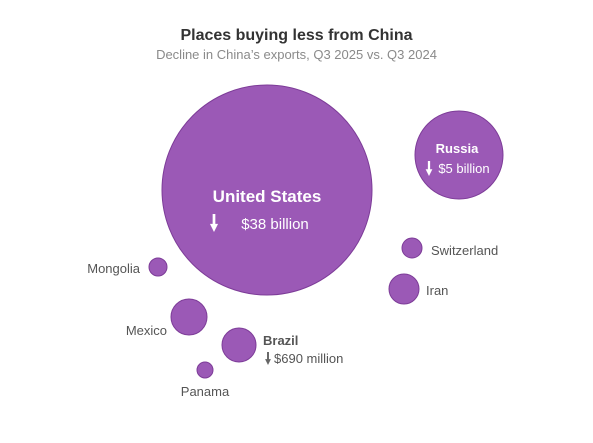 The height and width of the screenshot is (443, 593). Describe the element at coordinates (267, 196) in the screenshot. I see `bubble-label-united-states: United States` at that location.